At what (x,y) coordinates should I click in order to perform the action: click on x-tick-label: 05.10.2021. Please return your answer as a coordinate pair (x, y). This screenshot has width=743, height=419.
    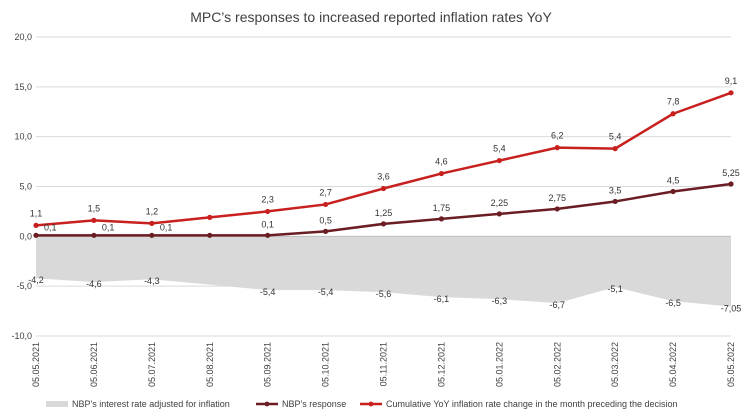
    Looking at the image, I should click on (326, 364).